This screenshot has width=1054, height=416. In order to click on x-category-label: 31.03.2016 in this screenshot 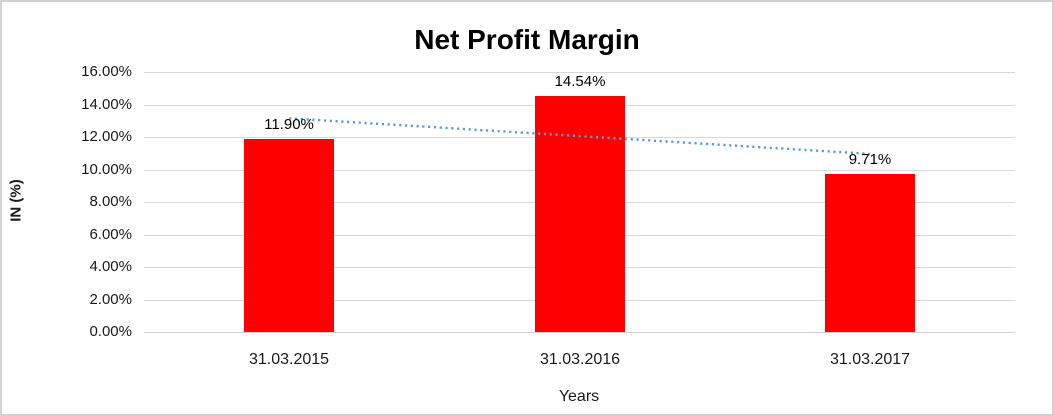, I will do `click(580, 359)`.